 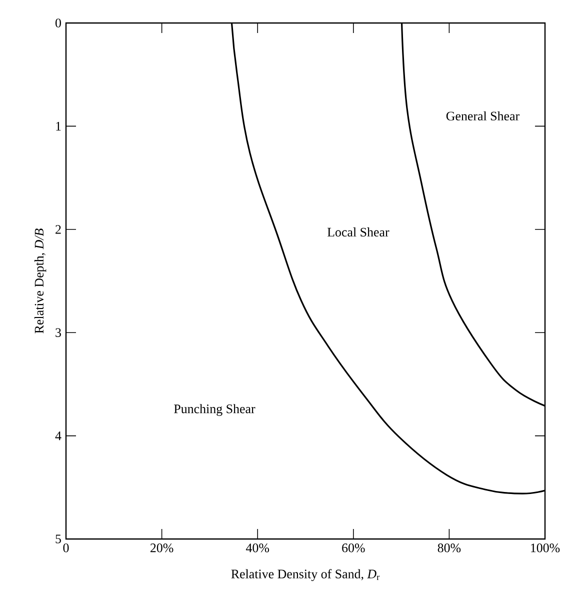 I want to click on x-tick-label: 0, so click(x=66, y=548).